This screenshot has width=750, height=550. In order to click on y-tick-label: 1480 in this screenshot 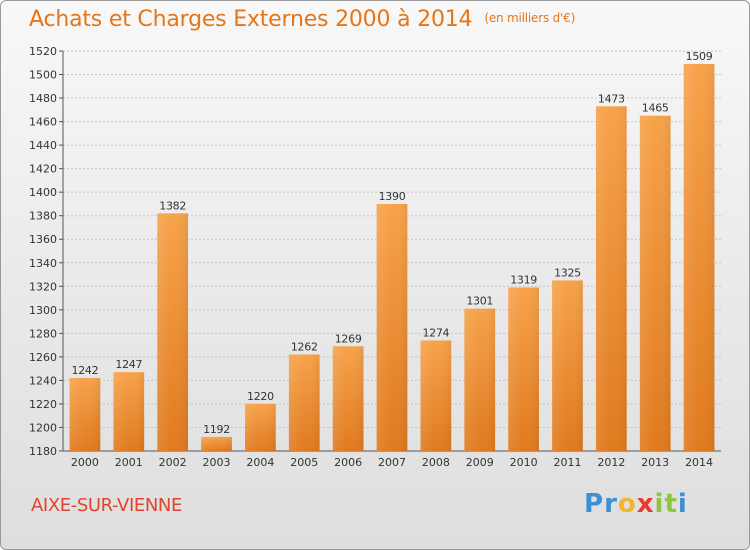, I will do `click(43, 98)`.